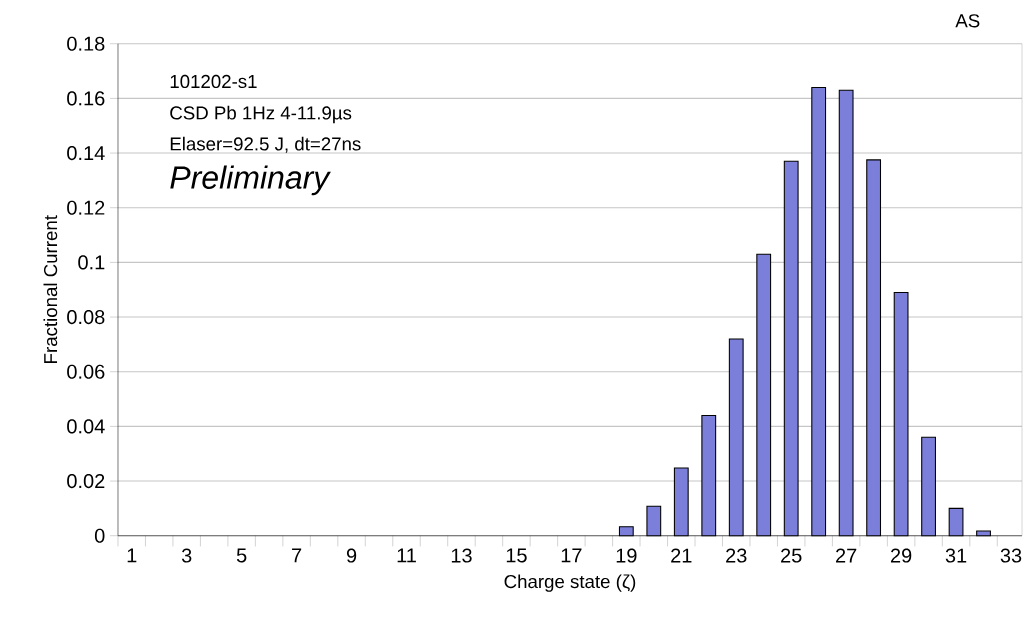  I want to click on x-tick-label: 1, so click(132, 555).